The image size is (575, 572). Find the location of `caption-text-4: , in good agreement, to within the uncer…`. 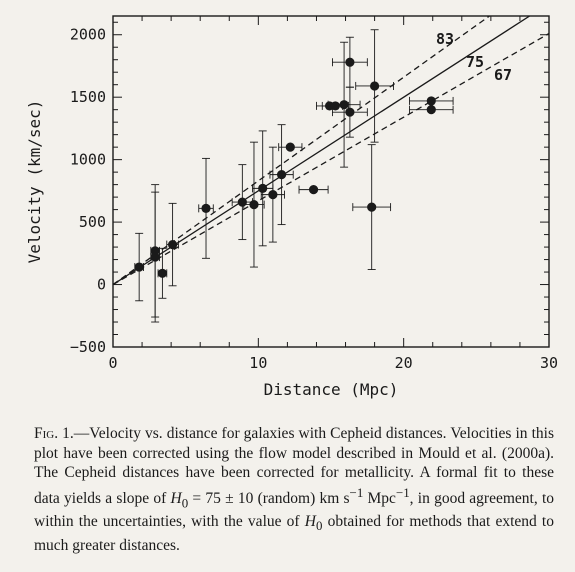

caption-text-4: , in good agreement, to within the uncer… is located at coordinates (294, 510).